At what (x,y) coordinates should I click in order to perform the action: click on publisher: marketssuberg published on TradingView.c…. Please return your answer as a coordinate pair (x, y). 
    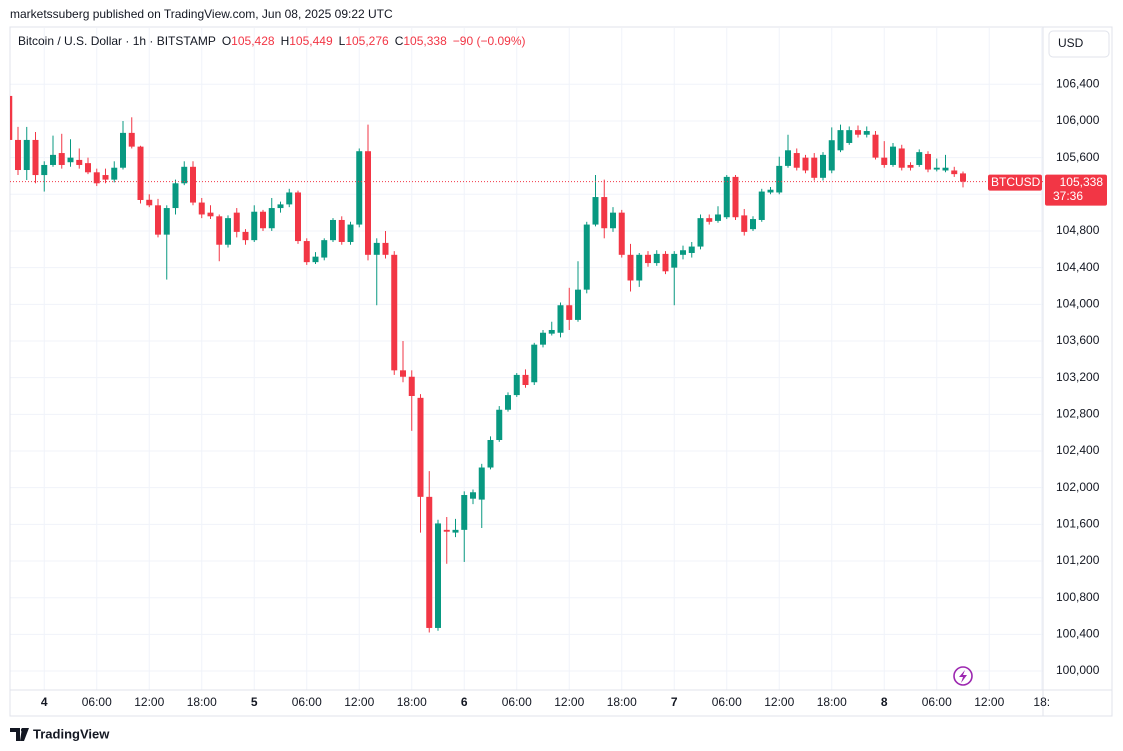
    Looking at the image, I should click on (201, 14).